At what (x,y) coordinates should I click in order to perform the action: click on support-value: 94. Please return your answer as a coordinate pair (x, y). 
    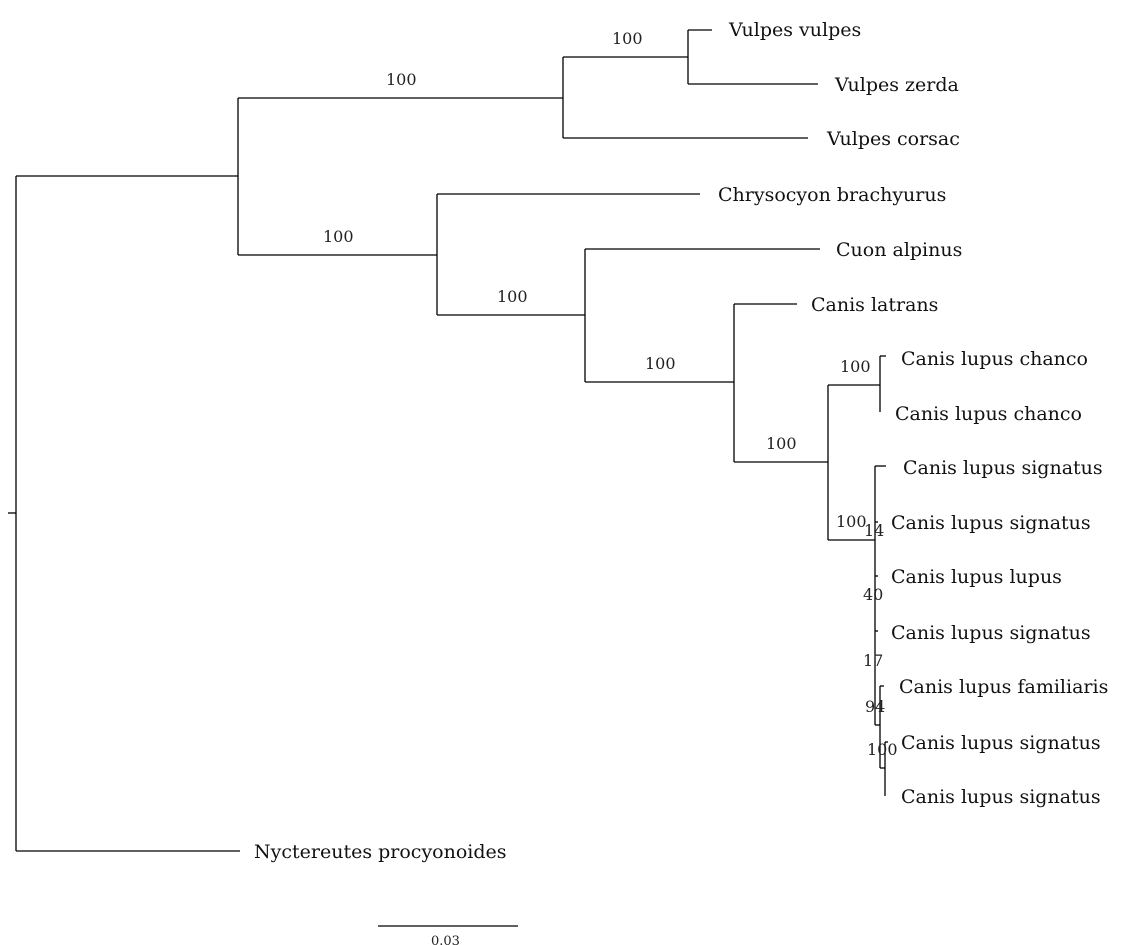
    Looking at the image, I should click on (875, 706).